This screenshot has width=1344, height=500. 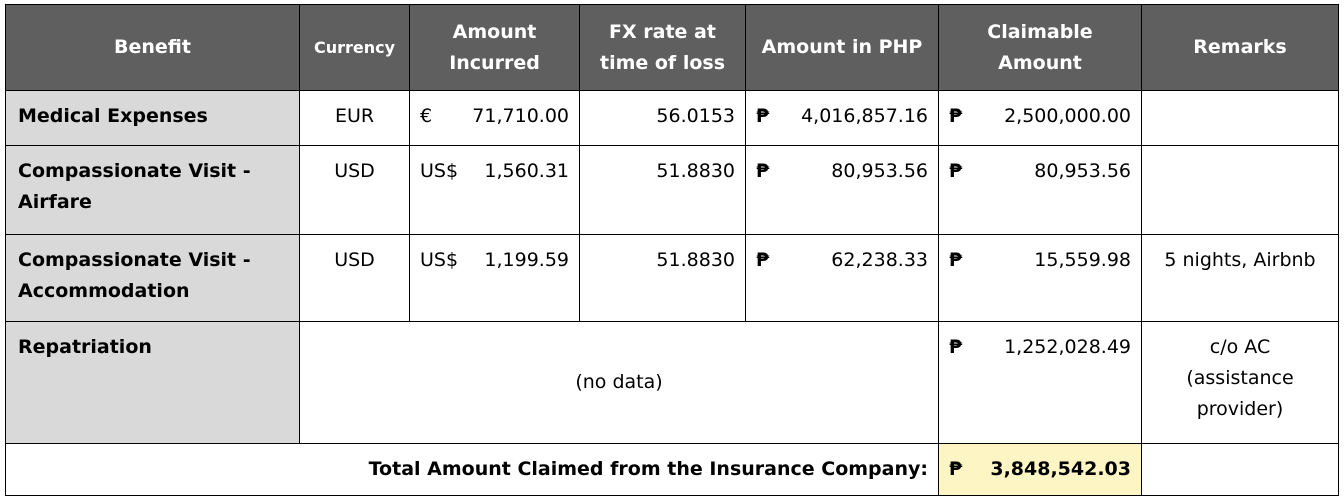 What do you see at coordinates (1040, 31) in the screenshot?
I see `header-text: Claimable` at bounding box center [1040, 31].